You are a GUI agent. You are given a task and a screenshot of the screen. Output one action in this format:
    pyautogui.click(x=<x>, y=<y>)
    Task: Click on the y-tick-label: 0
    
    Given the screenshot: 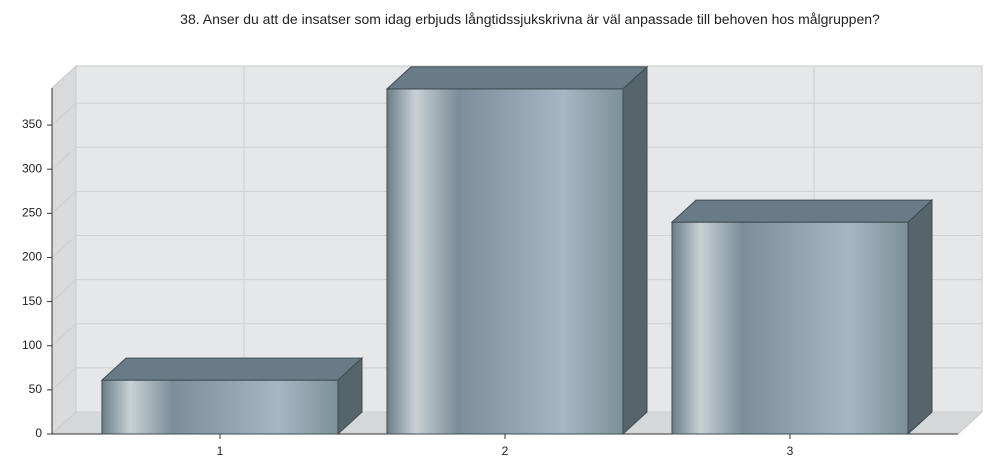 What is the action you would take?
    pyautogui.click(x=38, y=433)
    